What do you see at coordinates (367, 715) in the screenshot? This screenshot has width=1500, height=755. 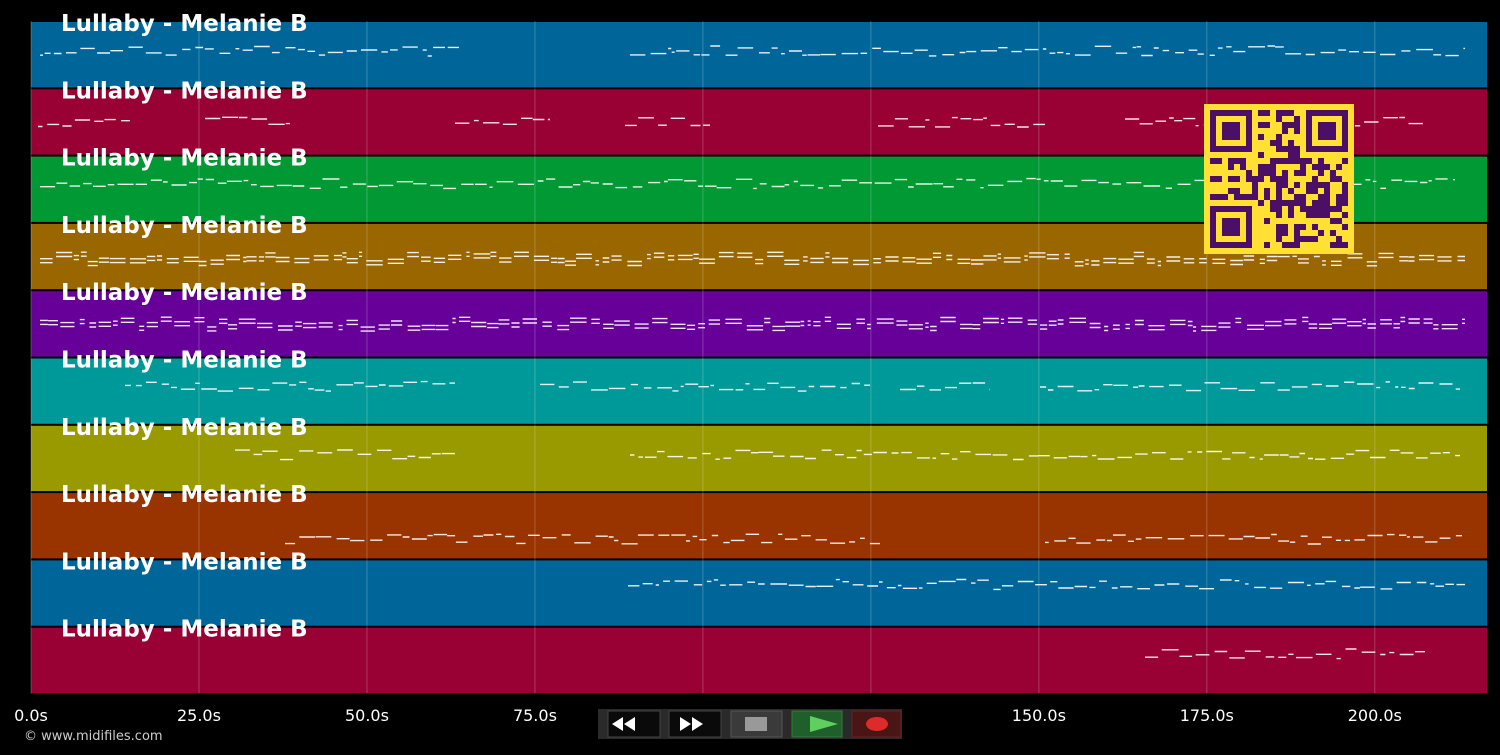 I see `x-tick-label: 50.0s` at bounding box center [367, 715].